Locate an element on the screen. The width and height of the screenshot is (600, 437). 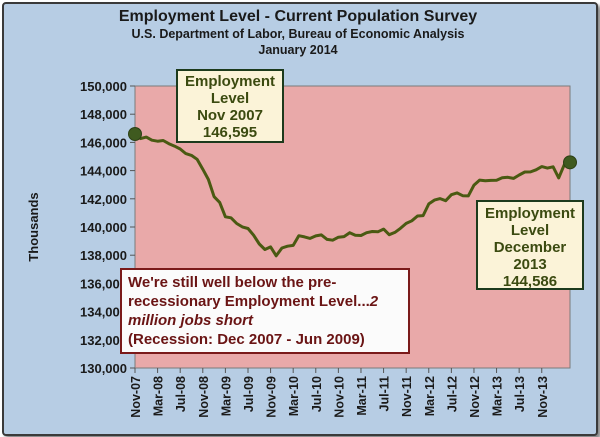
end-annotation-line2: Level is located at coordinates (530, 230).